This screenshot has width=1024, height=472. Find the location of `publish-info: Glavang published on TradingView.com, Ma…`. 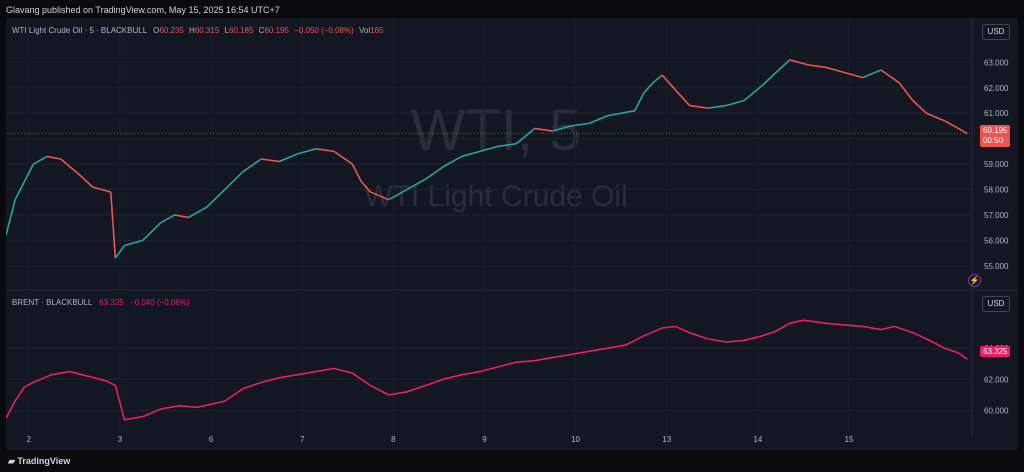

publish-info: Glavang published on TradingView.com, Ma… is located at coordinates (143, 10).